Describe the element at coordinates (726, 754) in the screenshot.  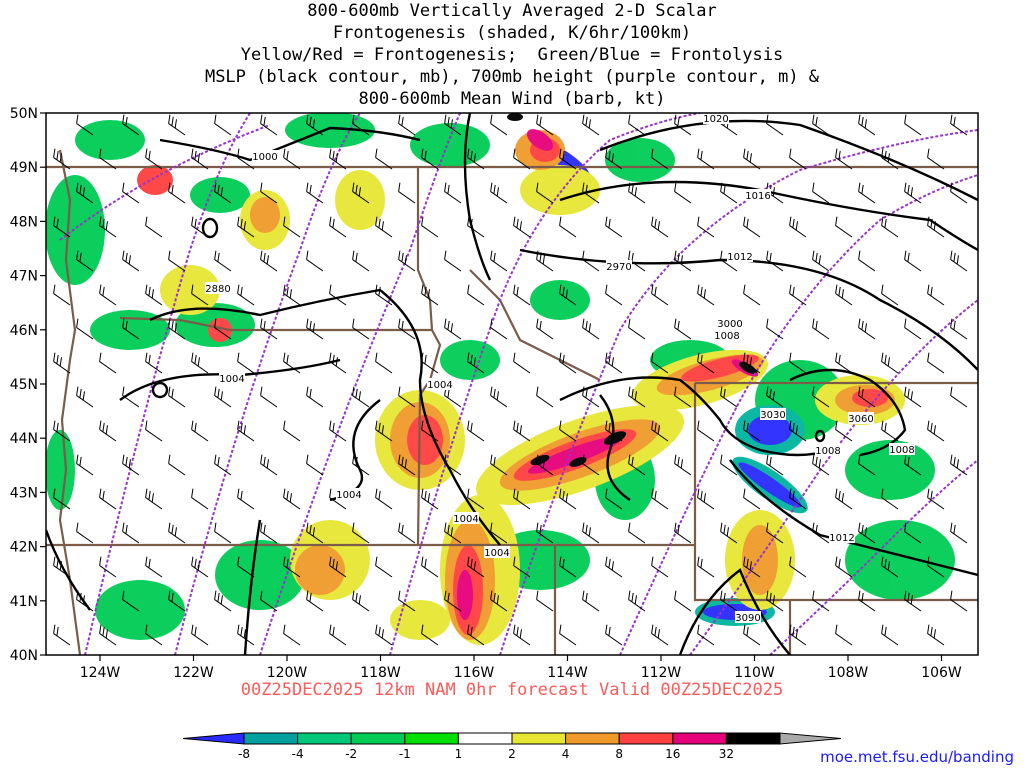
I see `colorbar-label: 32` at that location.